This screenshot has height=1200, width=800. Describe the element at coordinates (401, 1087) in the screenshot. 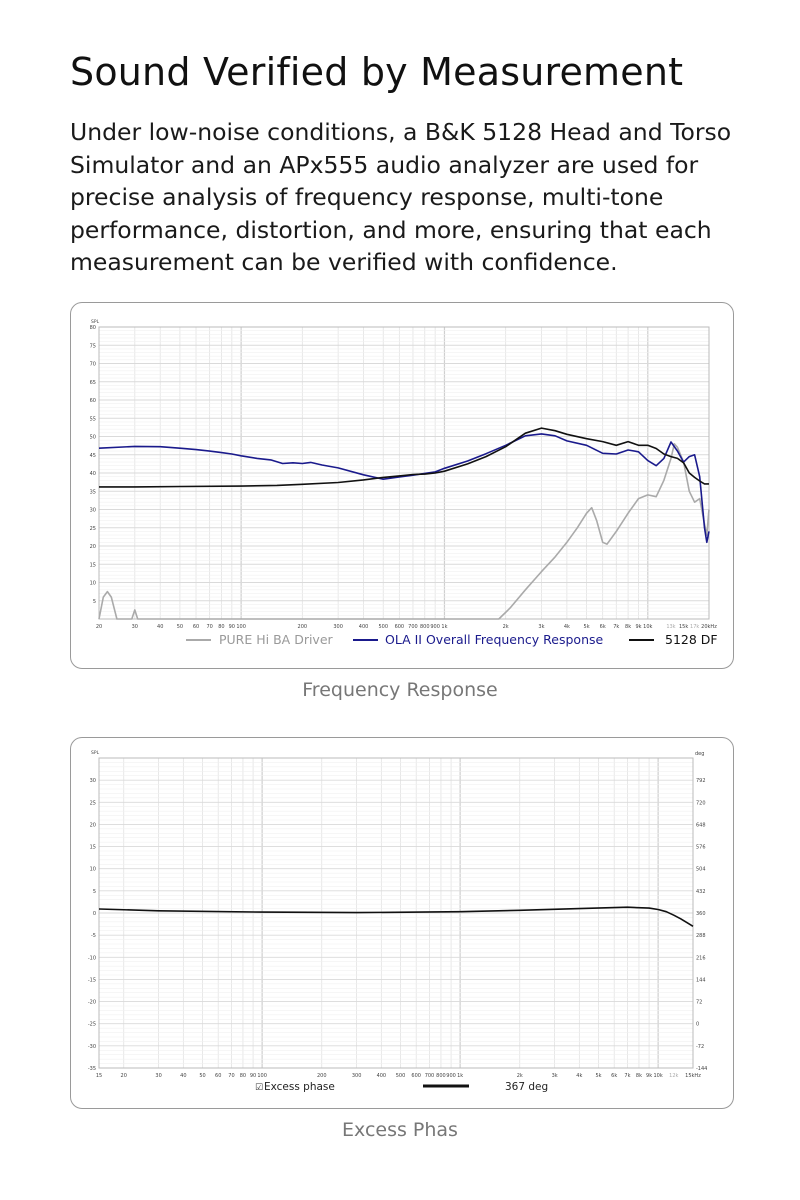

I see `legend-excess-phase: ☑ Excess phase 367 deg` at that location.